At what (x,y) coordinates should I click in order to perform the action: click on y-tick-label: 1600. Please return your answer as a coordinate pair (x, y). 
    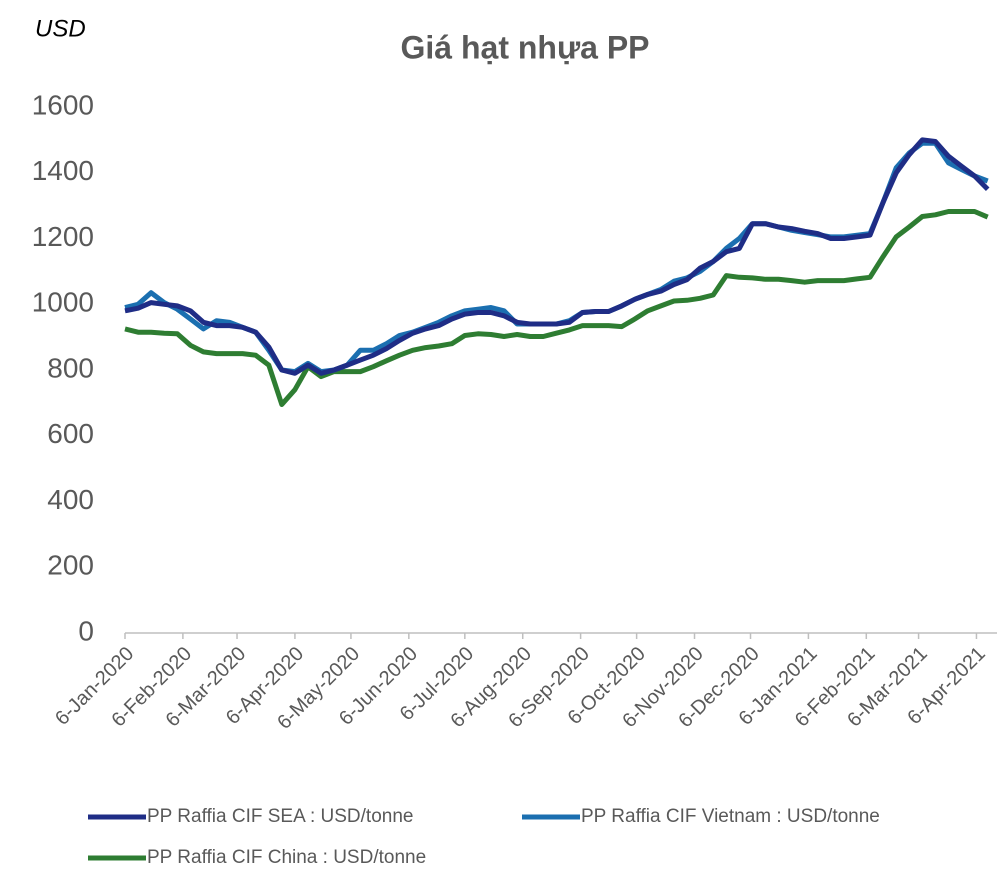
    Looking at the image, I should click on (63, 104).